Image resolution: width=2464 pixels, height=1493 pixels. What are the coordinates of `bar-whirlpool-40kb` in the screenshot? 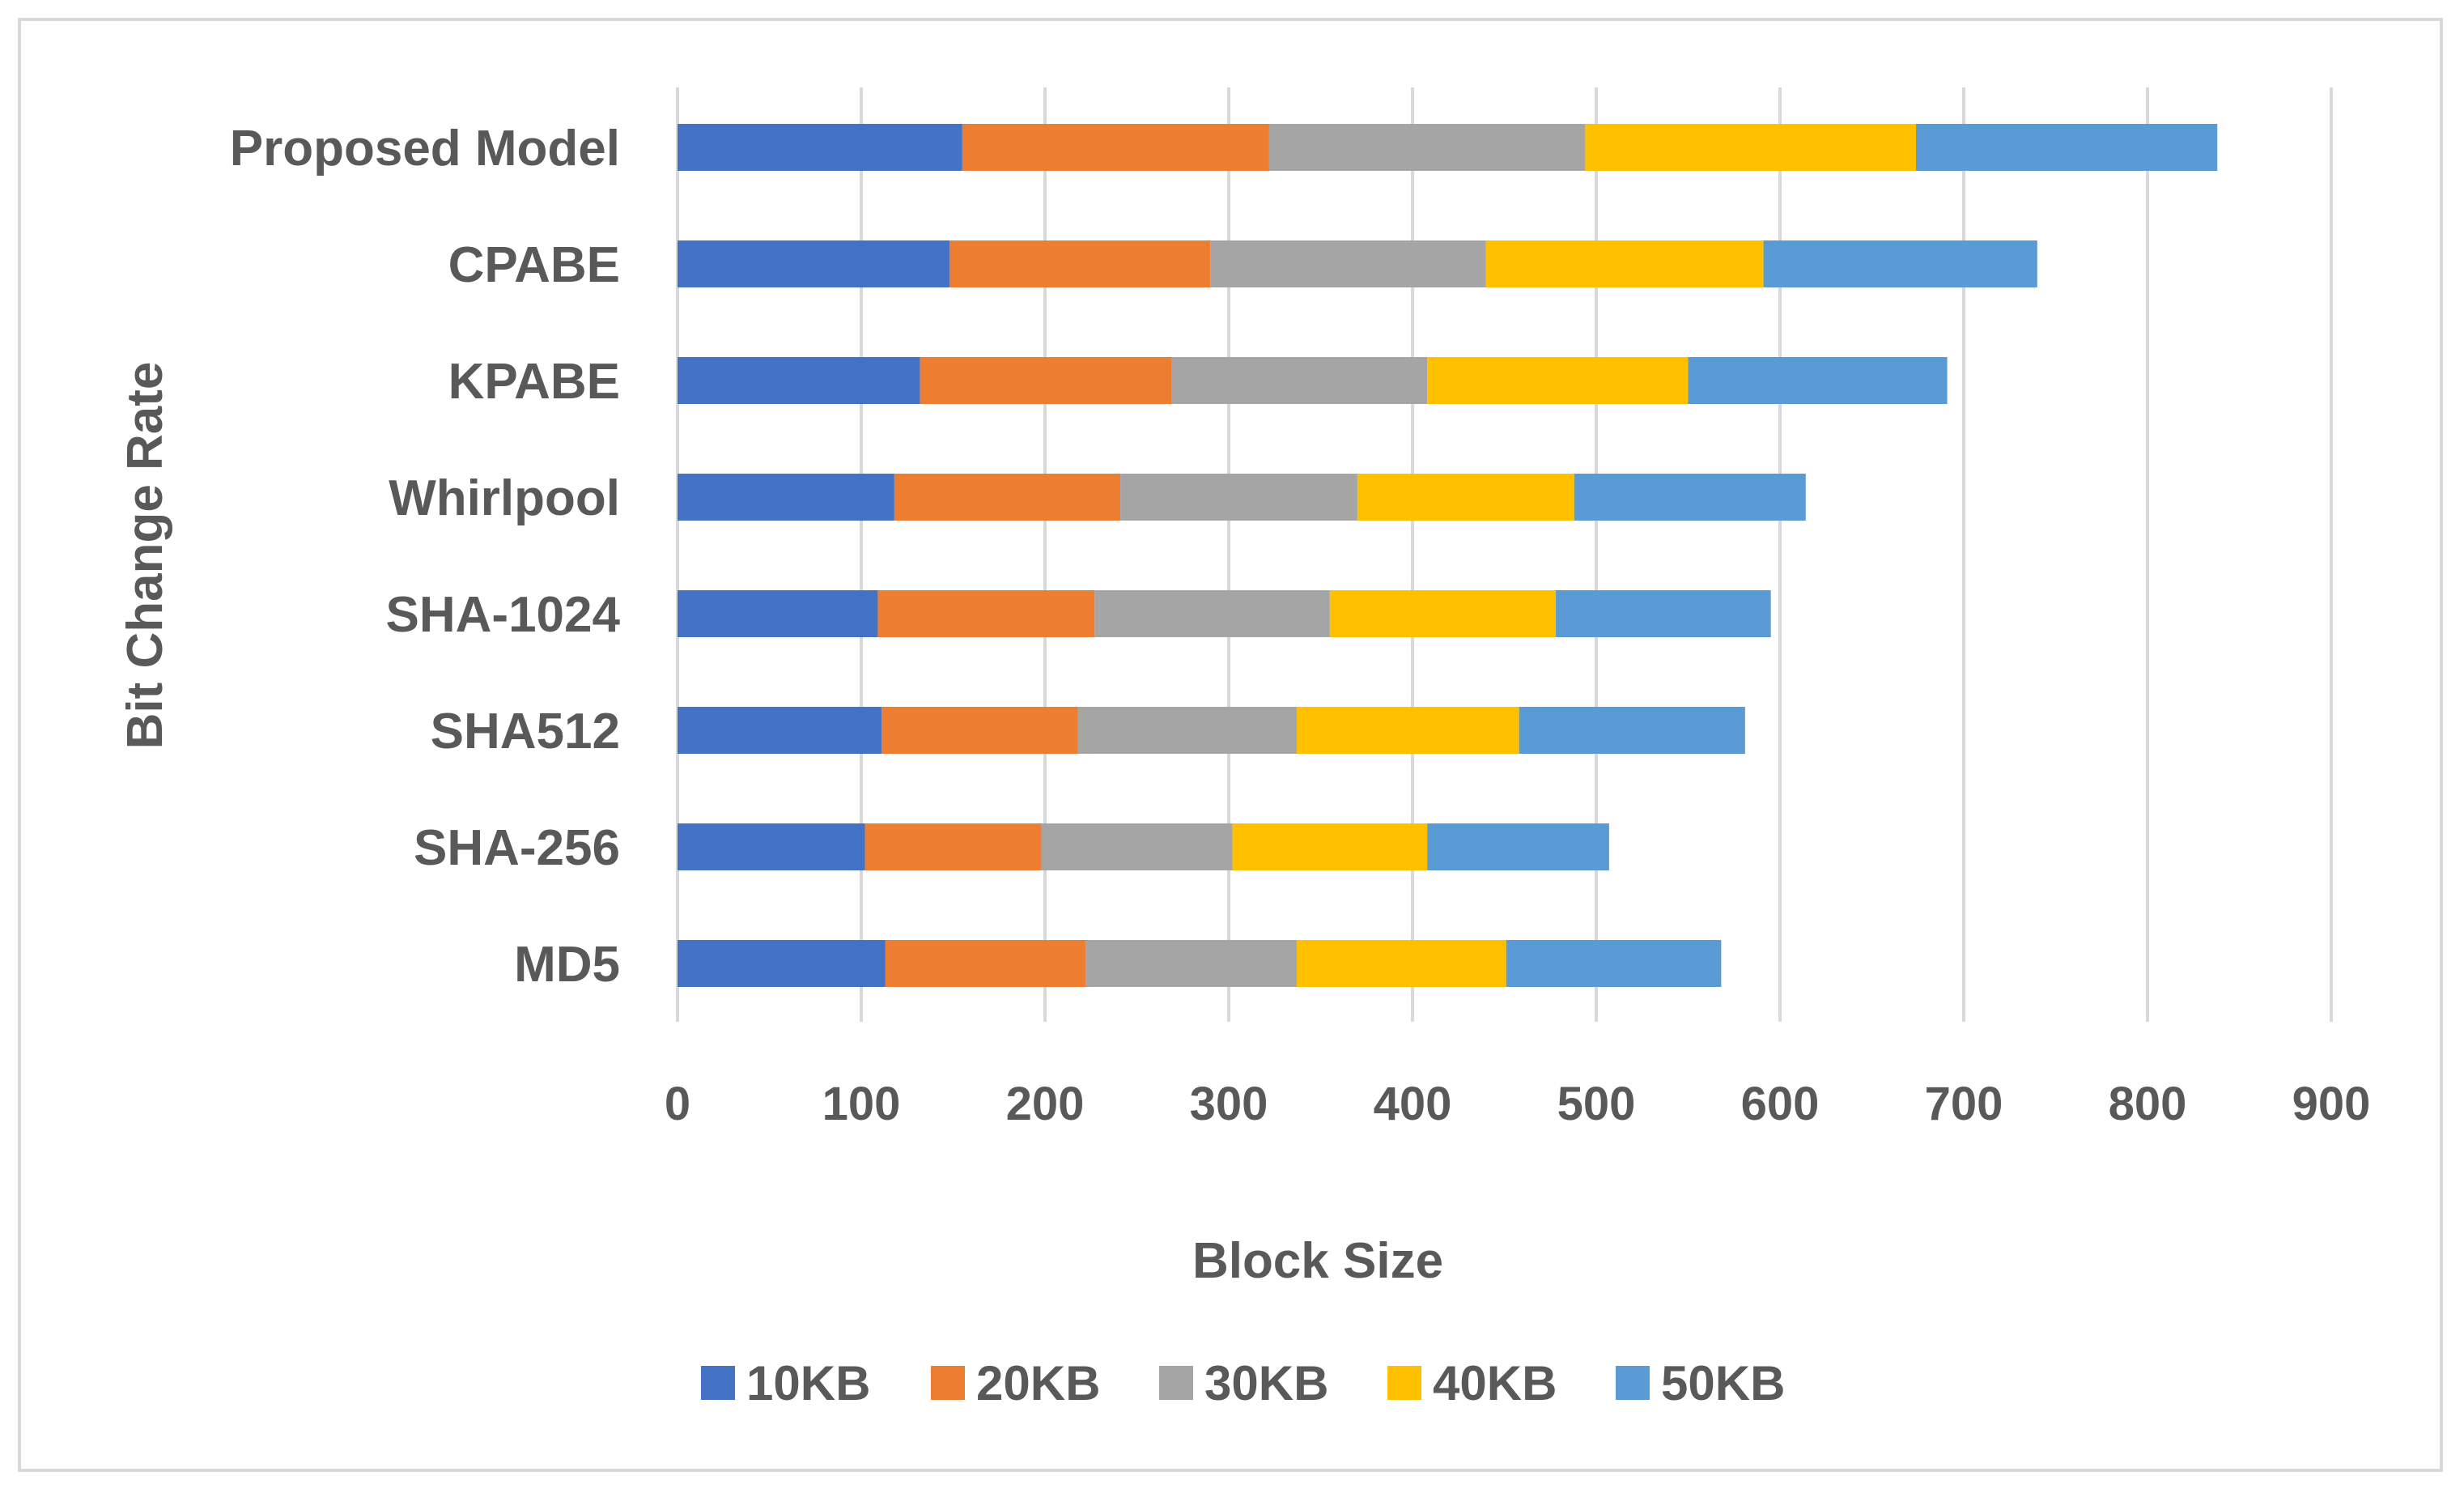 It's located at (1466, 498).